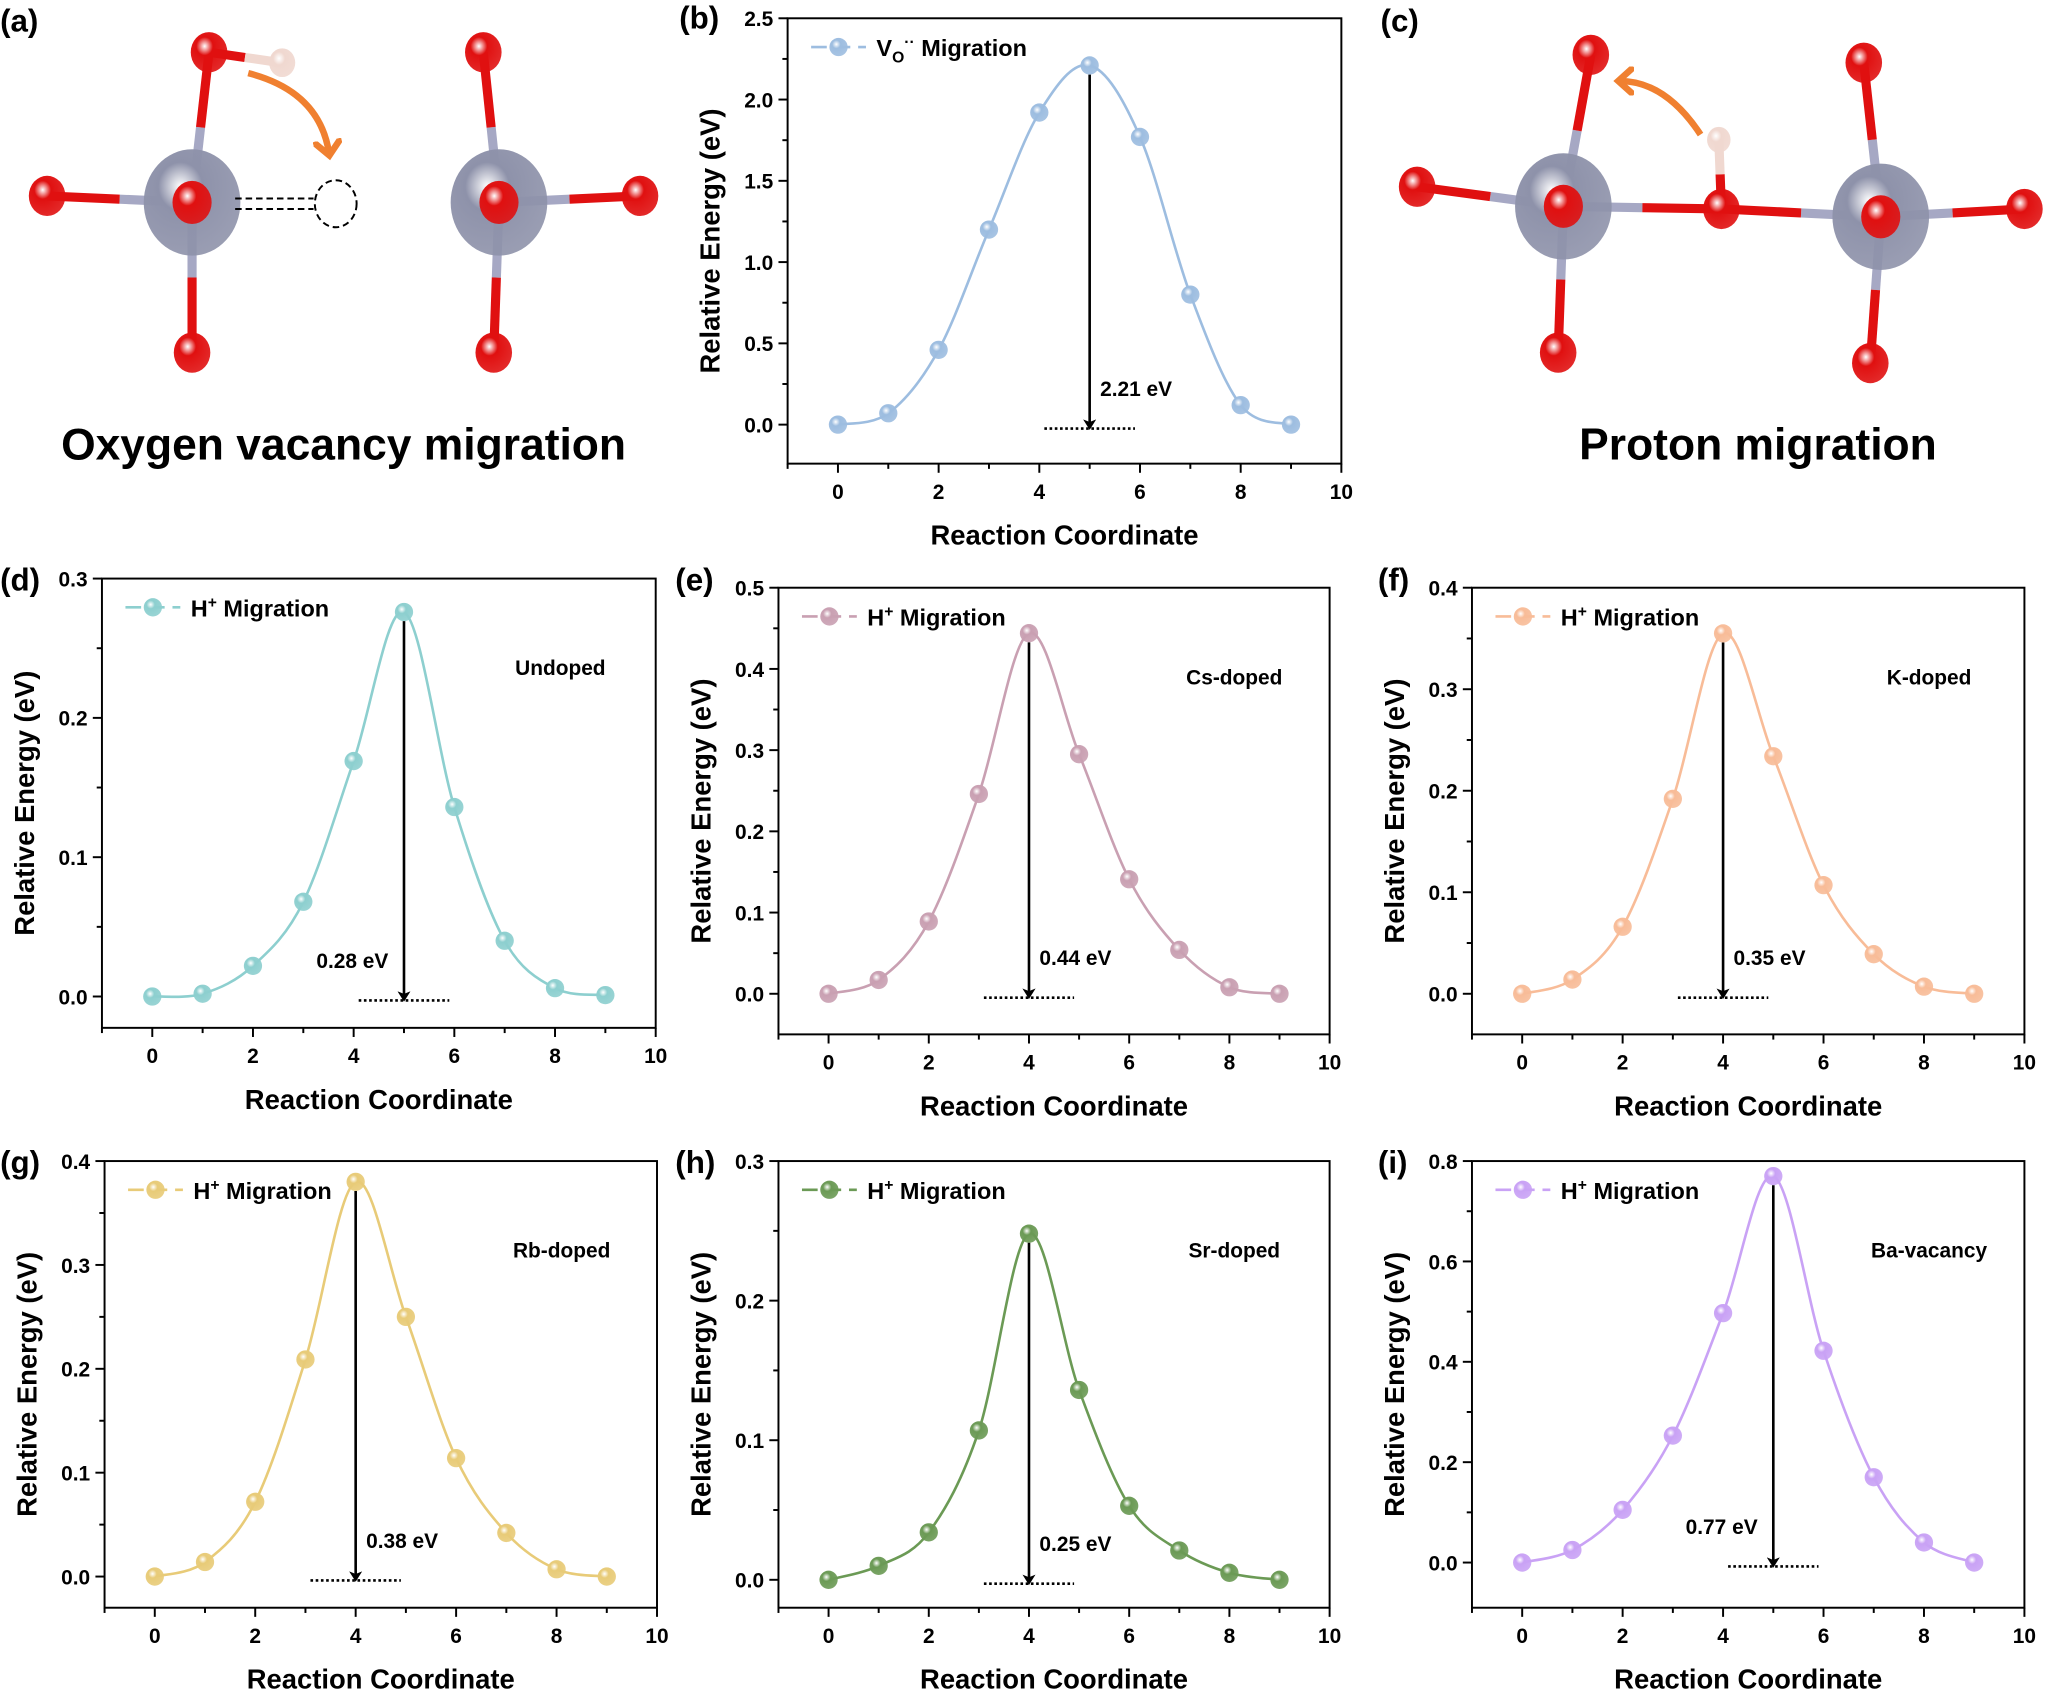  What do you see at coordinates (1770, 958) in the screenshot?
I see `barrier-label: 0.35 eV` at bounding box center [1770, 958].